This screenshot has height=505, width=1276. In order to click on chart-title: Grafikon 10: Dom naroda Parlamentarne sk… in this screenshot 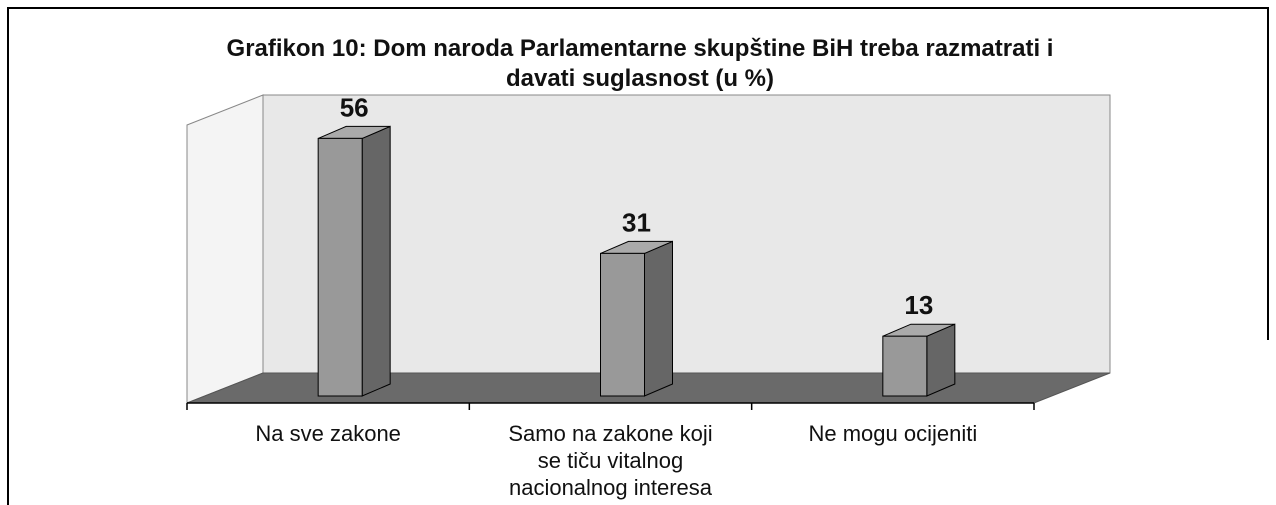, I will do `click(640, 63)`.